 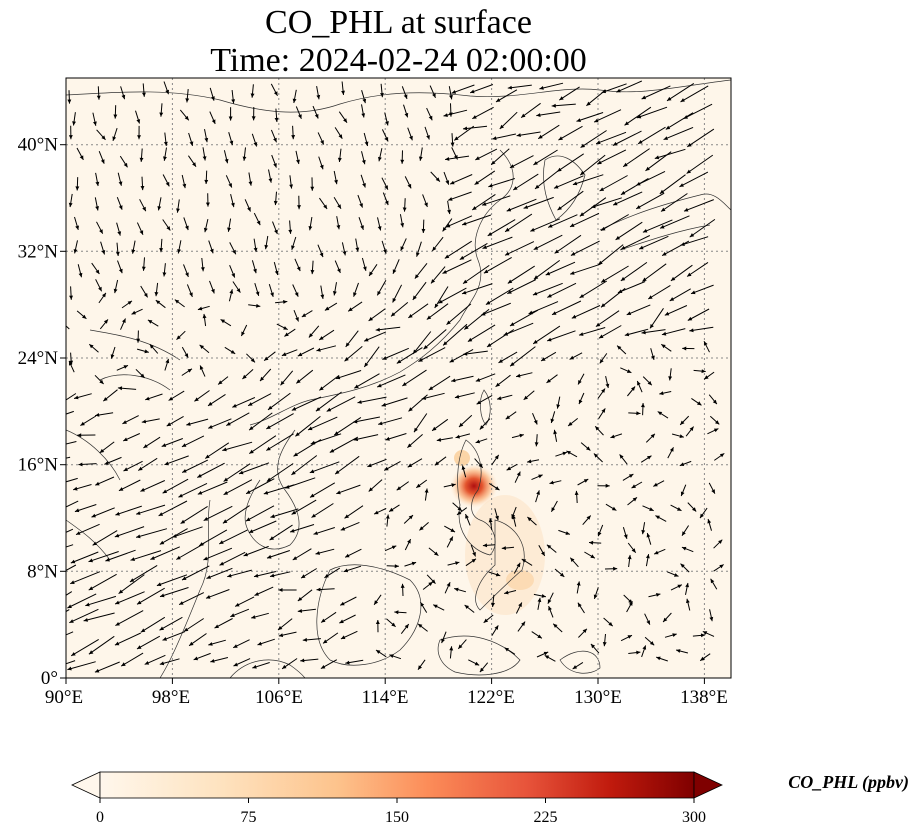 I want to click on lon-label-130e: 130°E, so click(x=598, y=697).